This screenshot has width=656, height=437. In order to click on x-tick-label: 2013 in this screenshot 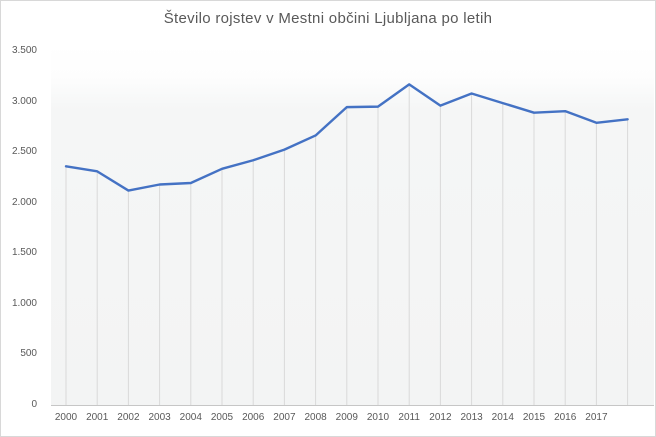, I will do `click(471, 417)`.